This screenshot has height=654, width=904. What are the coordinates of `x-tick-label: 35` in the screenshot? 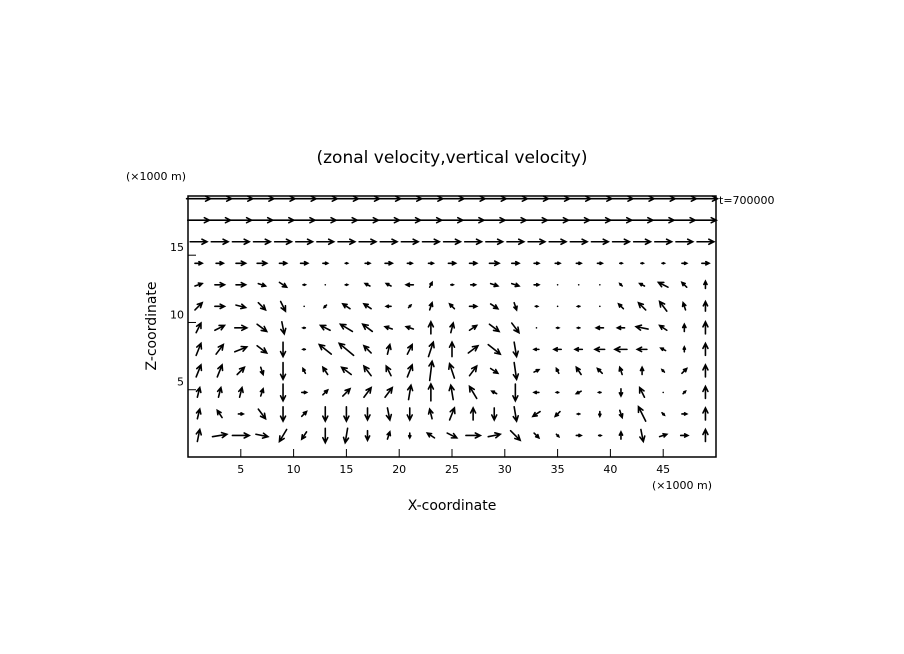 It's located at (558, 469).